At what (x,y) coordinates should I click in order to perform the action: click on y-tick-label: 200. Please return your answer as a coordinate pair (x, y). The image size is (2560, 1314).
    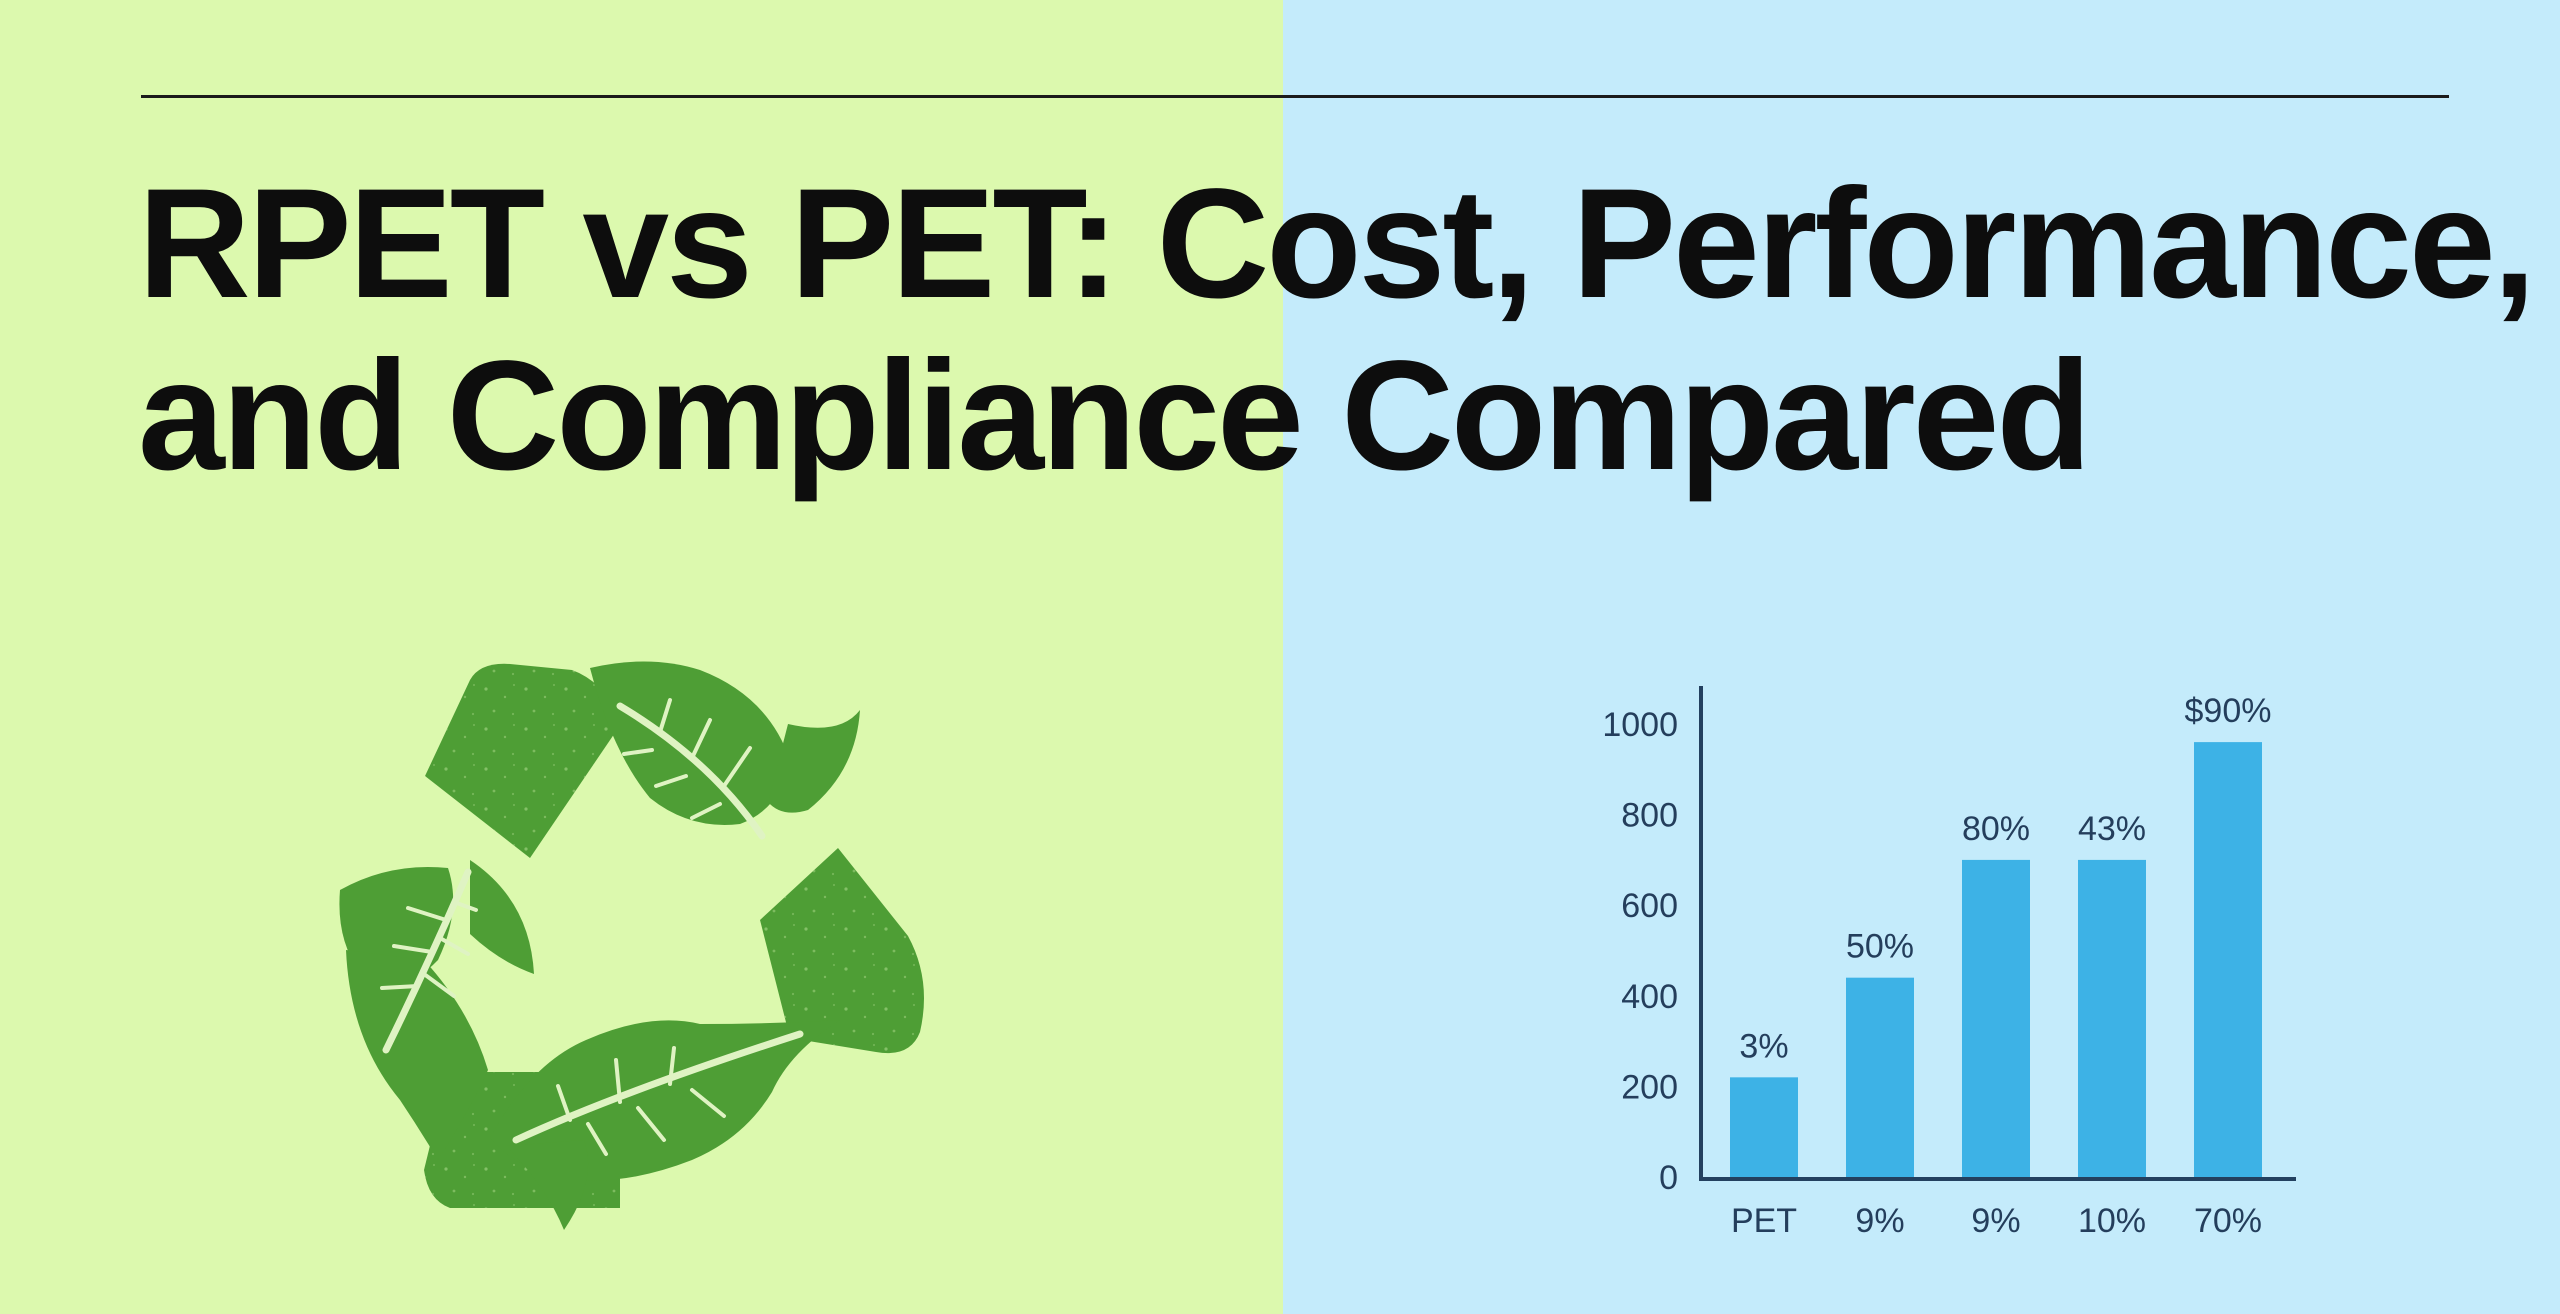
    Looking at the image, I should click on (1649, 1087).